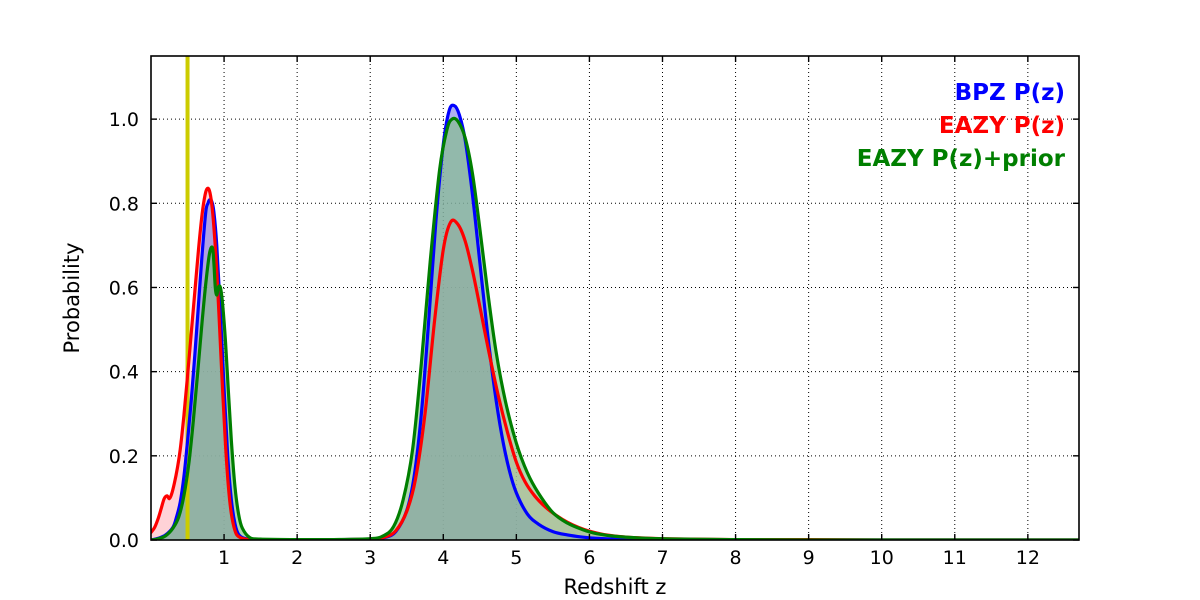 The height and width of the screenshot is (600, 1200). Describe the element at coordinates (961, 159) in the screenshot. I see `legend-item-2: EAZY P(z)+prior` at that location.